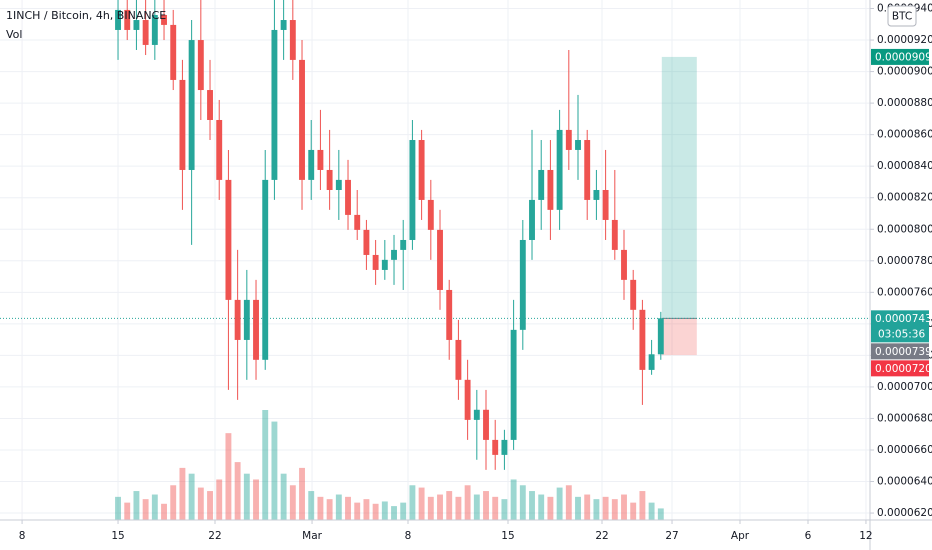 The width and height of the screenshot is (932, 550). I want to click on currency-button-box, so click(902, 16).